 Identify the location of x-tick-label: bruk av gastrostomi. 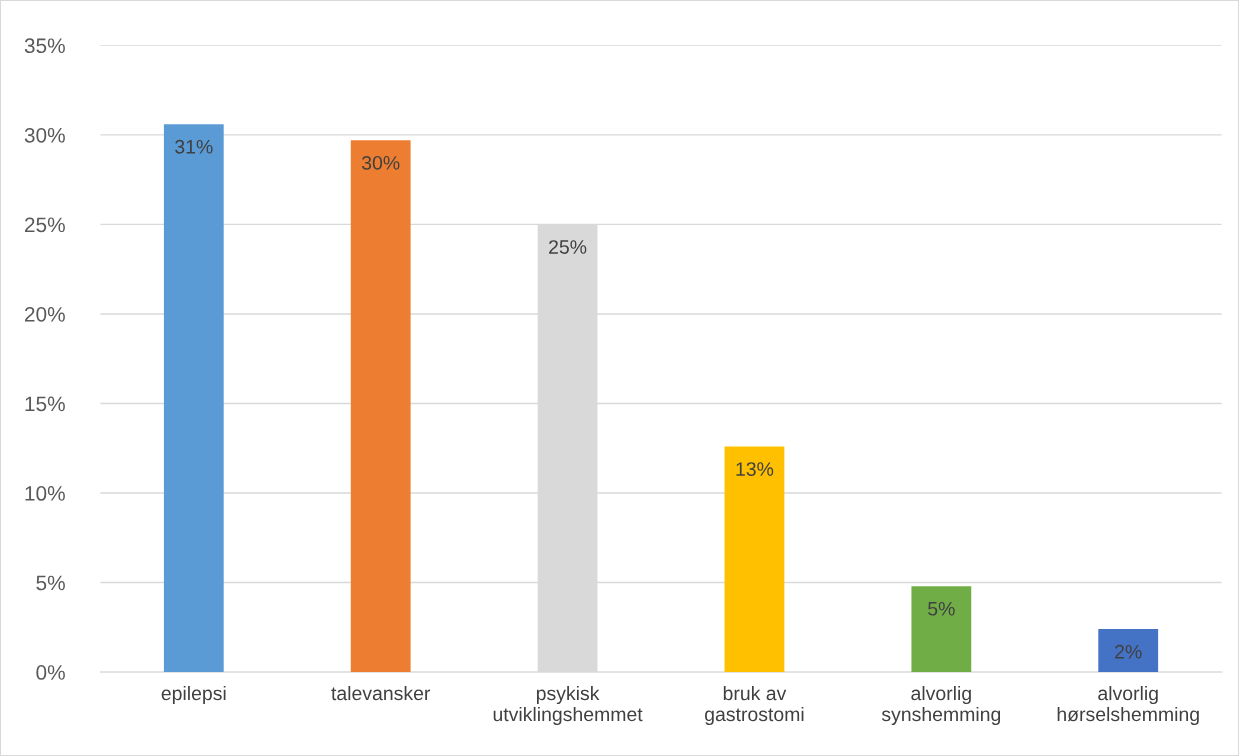
(754, 705).